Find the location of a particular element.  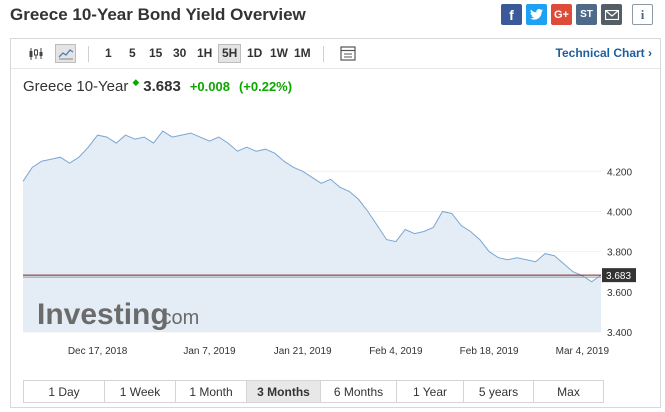

last-price-label-bg is located at coordinates (619, 275).